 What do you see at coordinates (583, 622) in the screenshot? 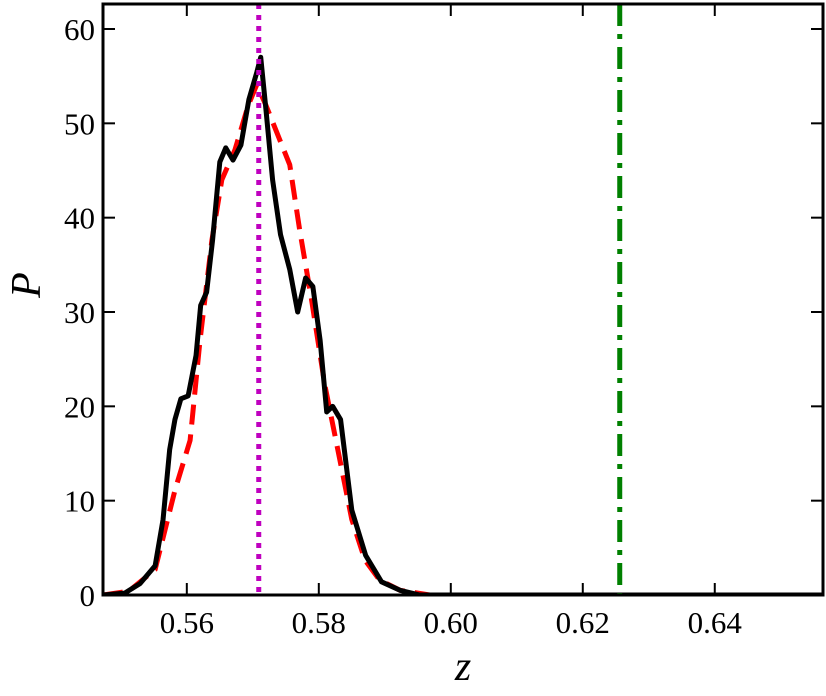
I see `x-tick-label: 0.62` at bounding box center [583, 622].